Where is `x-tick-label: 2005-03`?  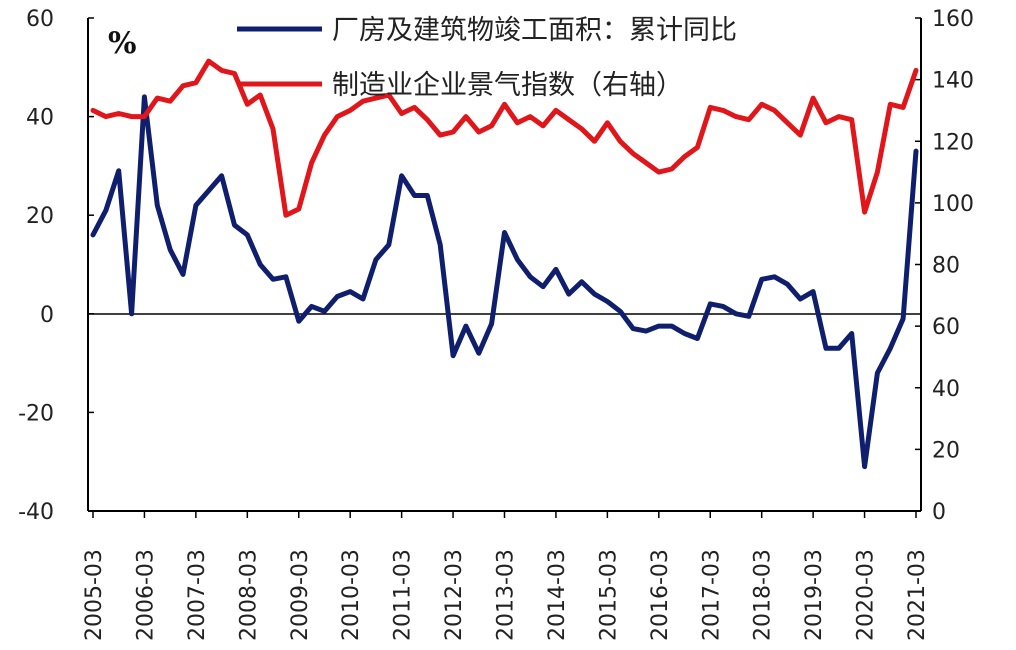
x-tick-label: 2005-03 is located at coordinates (94, 595).